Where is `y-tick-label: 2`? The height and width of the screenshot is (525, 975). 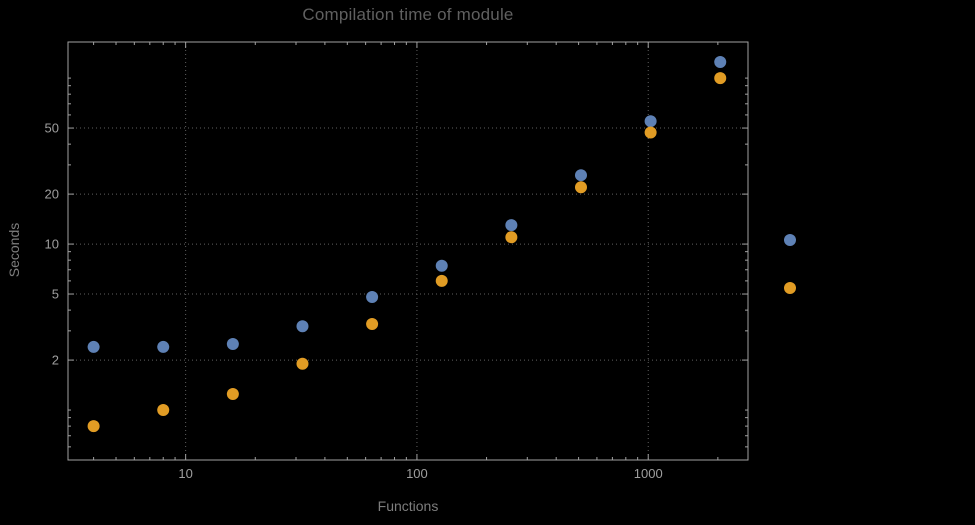 y-tick-label: 2 is located at coordinates (55, 360).